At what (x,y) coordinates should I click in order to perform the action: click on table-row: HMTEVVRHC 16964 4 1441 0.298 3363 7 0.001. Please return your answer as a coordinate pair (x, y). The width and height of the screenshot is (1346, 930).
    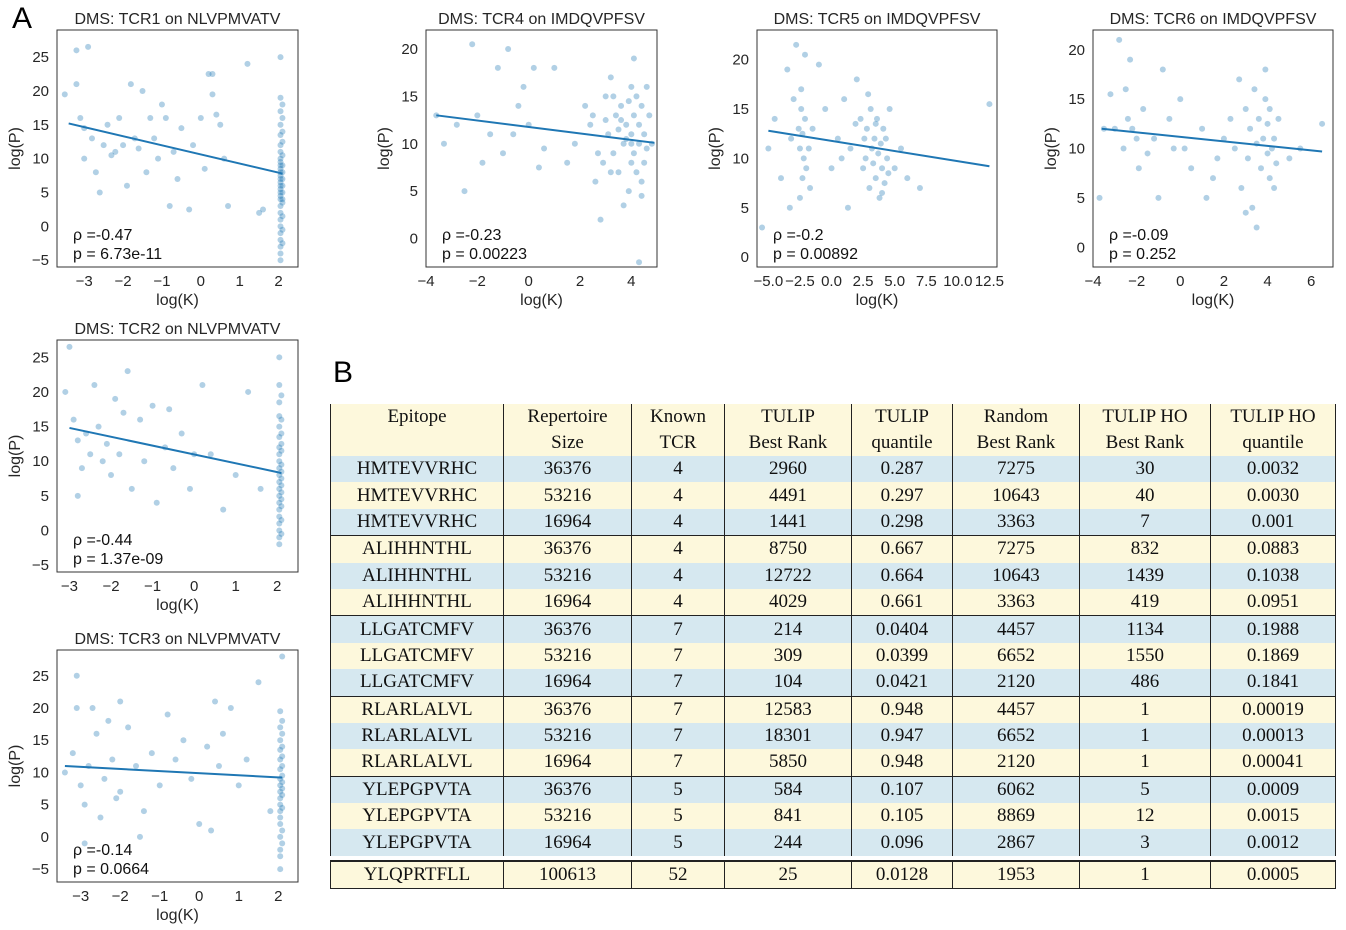
    Looking at the image, I should click on (833, 522).